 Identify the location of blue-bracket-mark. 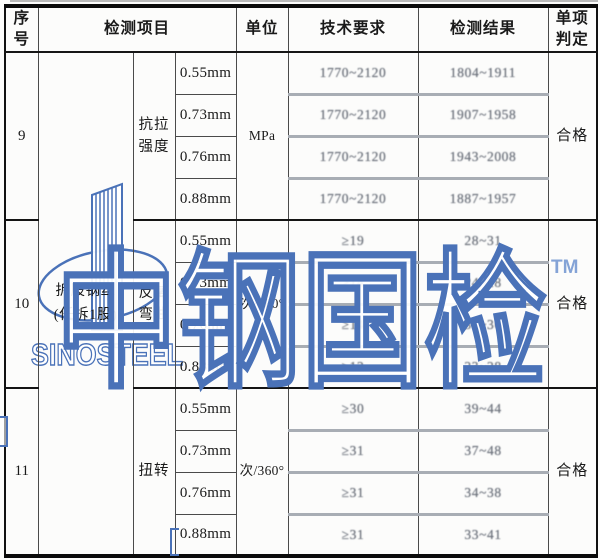
(4, 431).